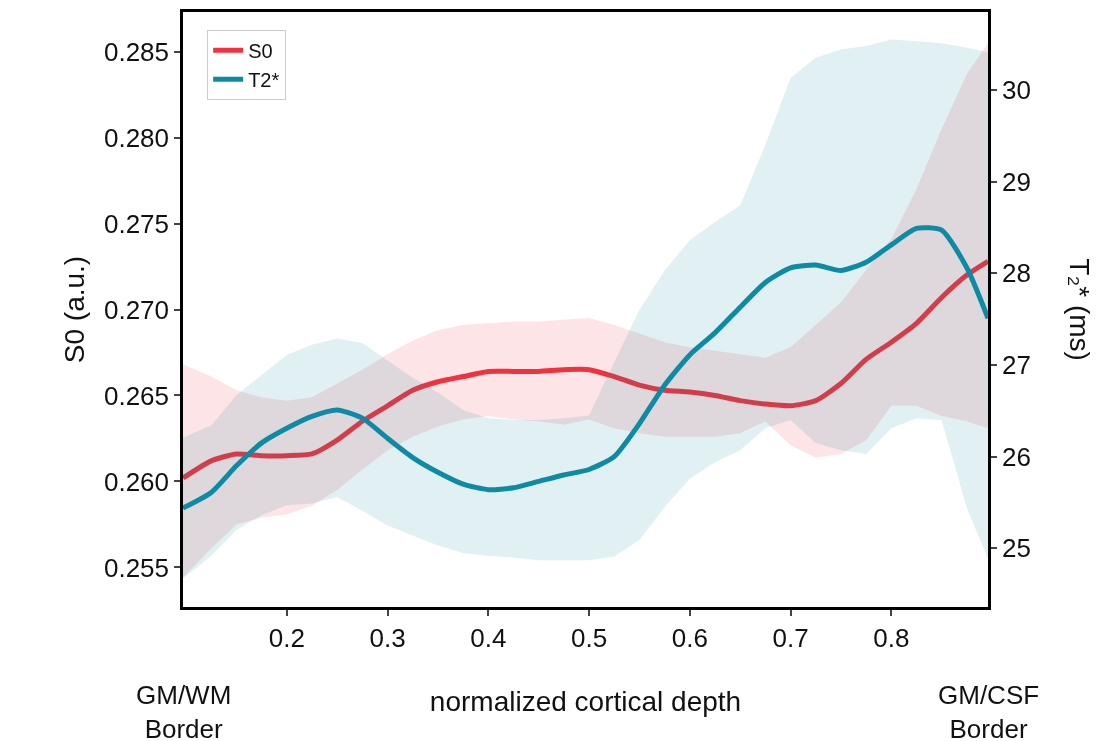 The width and height of the screenshot is (1100, 741). I want to click on y2-tick-label: 30, so click(1016, 90).